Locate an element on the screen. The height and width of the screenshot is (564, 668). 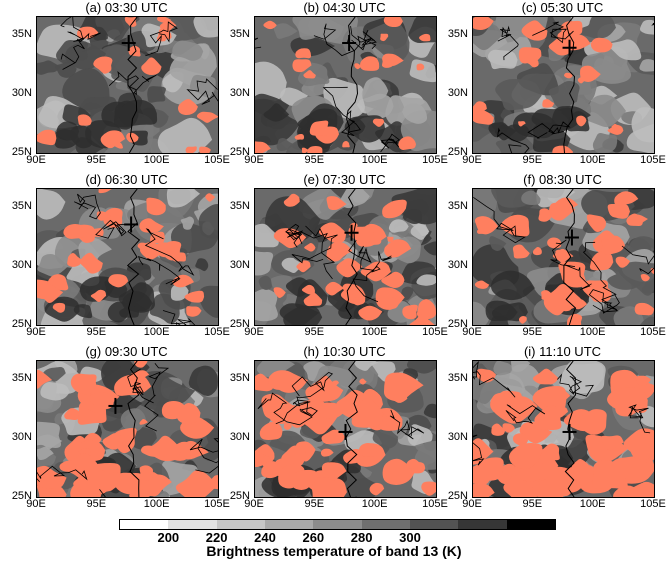
colorbar-segment is located at coordinates (289, 524).